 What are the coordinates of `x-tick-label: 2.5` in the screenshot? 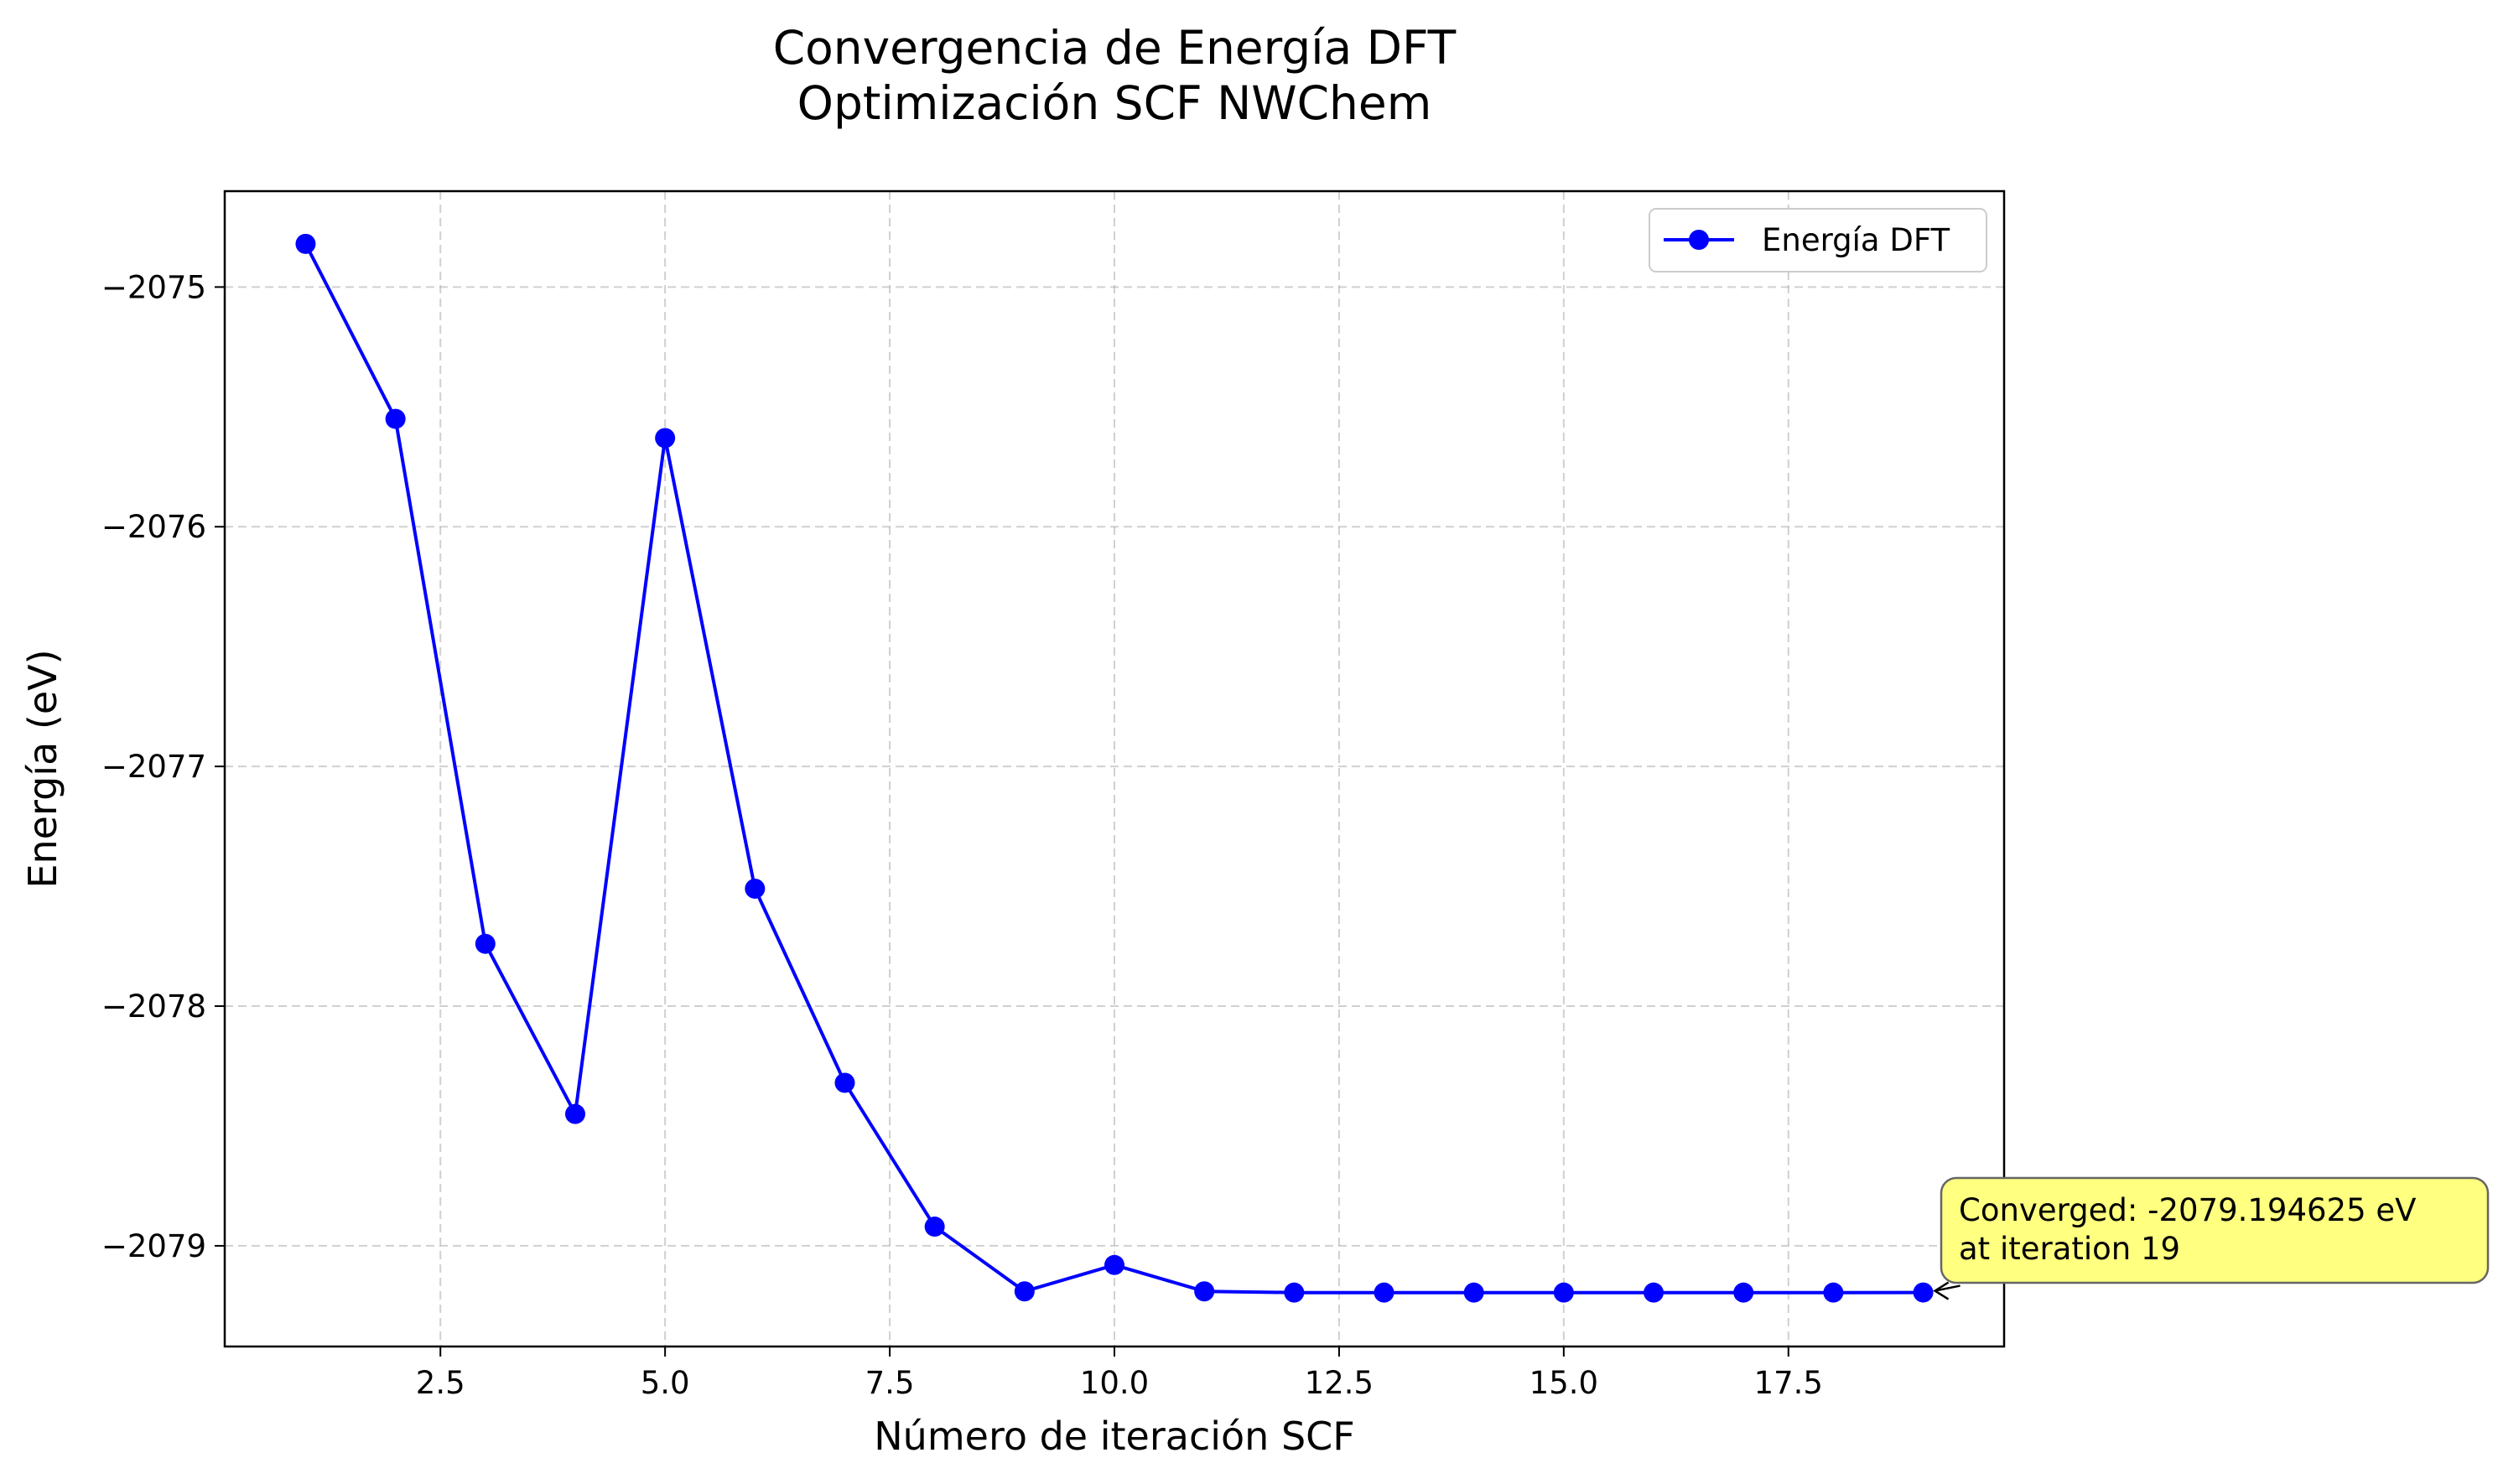 It's located at (440, 1383).